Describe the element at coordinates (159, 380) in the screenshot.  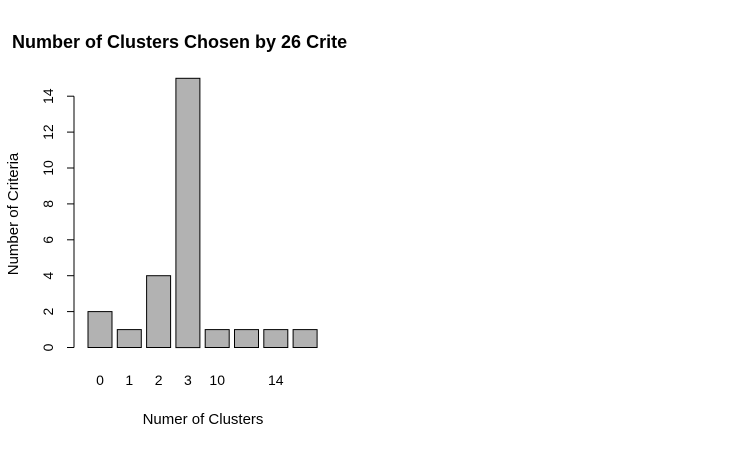
I see `x-tick-label-2: 2` at that location.